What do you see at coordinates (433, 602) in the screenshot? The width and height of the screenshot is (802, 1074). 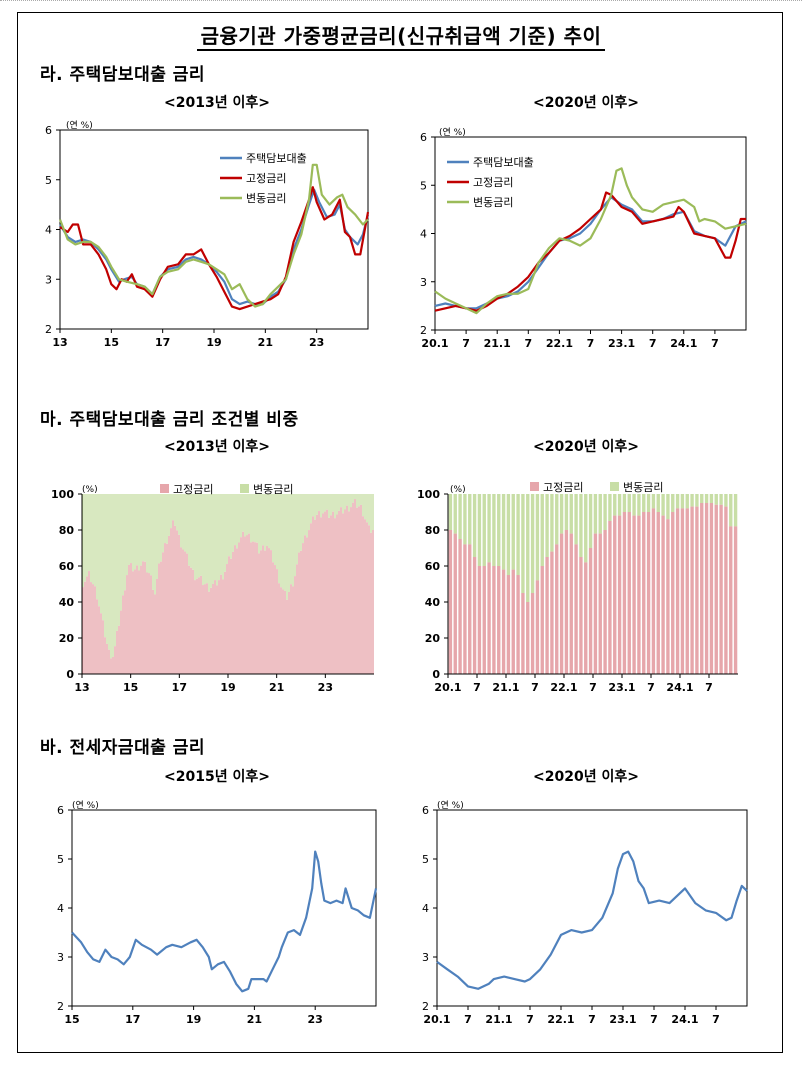 I see `y-tick-label: 40` at bounding box center [433, 602].